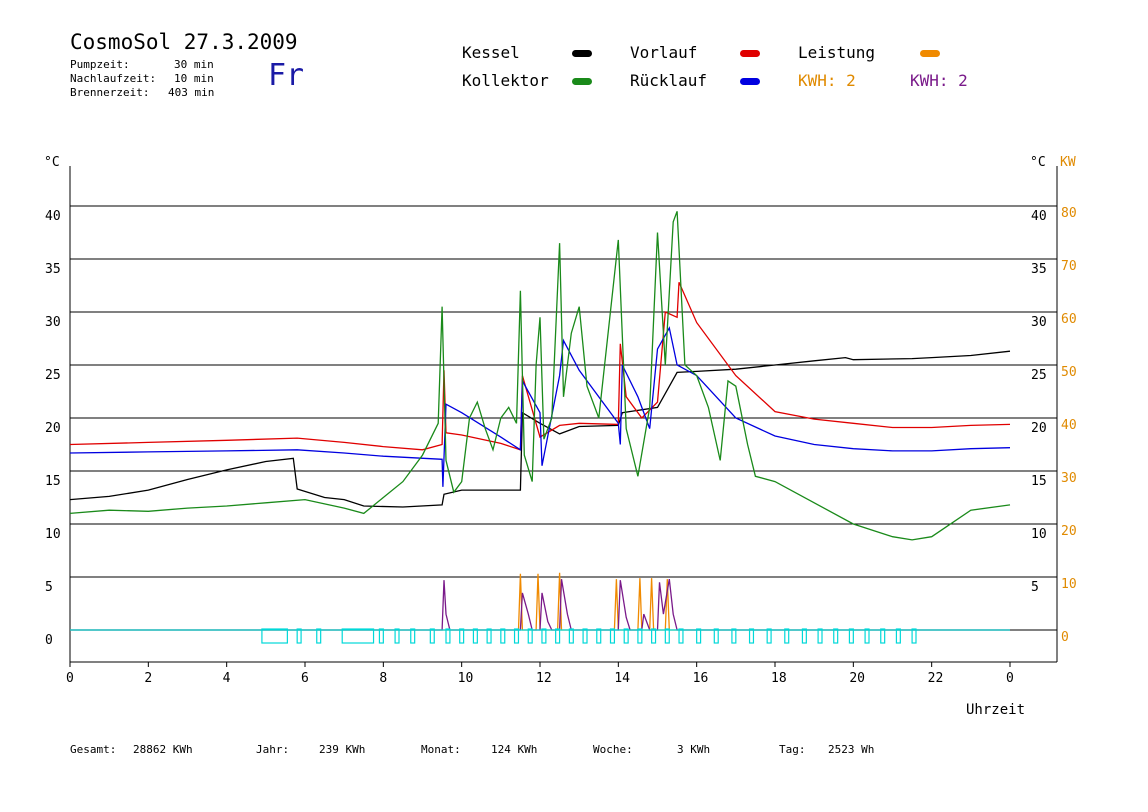 This screenshot has width=1148, height=812. What do you see at coordinates (694, 749) in the screenshot?
I see `footer-woche-value: 3 KWh` at bounding box center [694, 749].